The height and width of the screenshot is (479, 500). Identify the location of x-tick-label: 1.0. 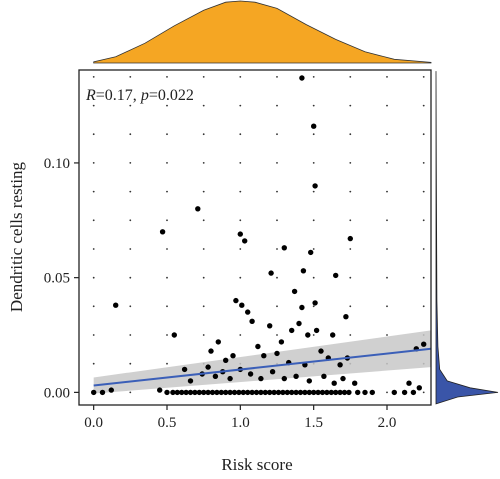
(240, 423).